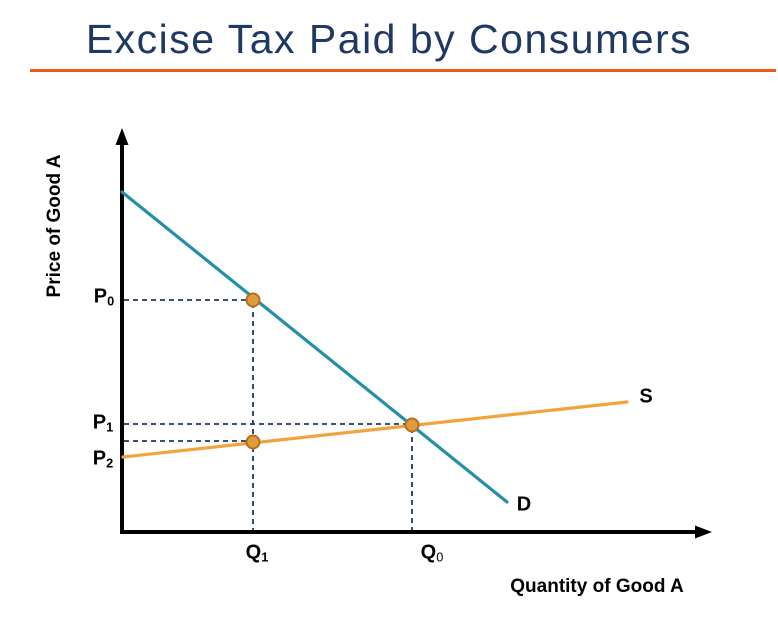  Describe the element at coordinates (412, 425) in the screenshot. I see `equilibrium-point` at that location.